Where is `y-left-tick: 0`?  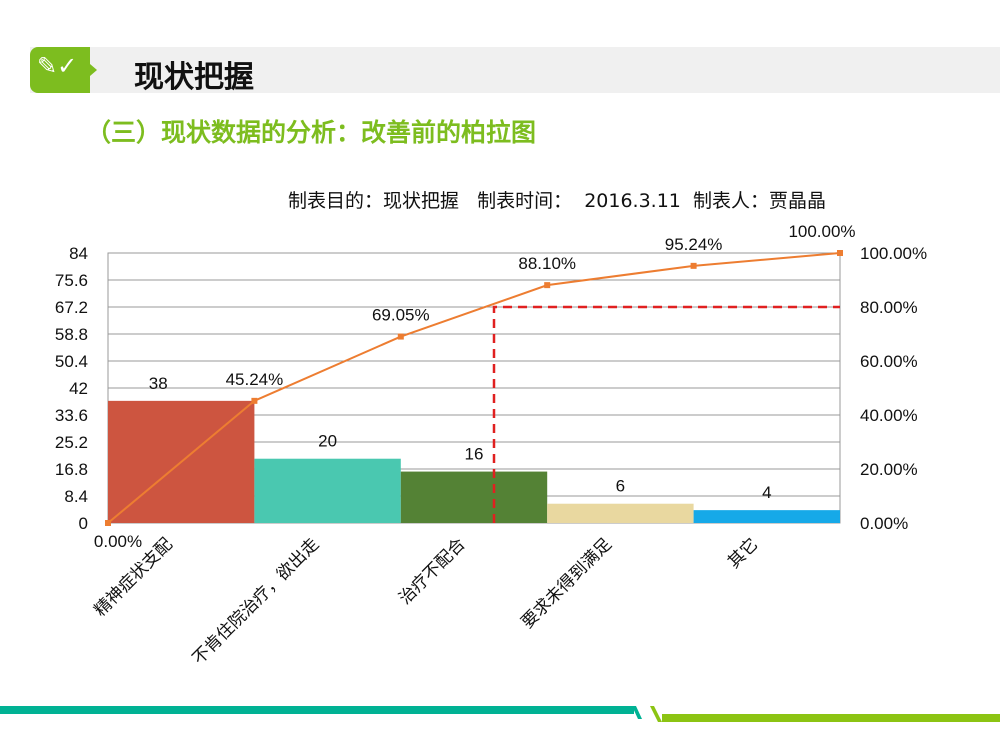
y-left-tick: 0 is located at coordinates (83, 523).